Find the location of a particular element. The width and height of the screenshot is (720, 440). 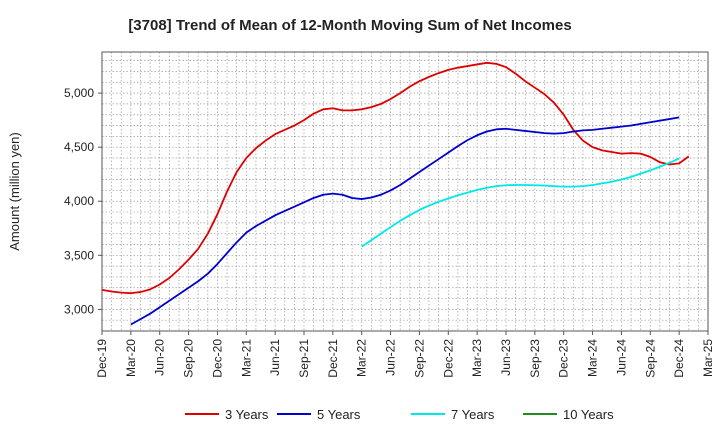

series-line-7-years is located at coordinates (520, 202).